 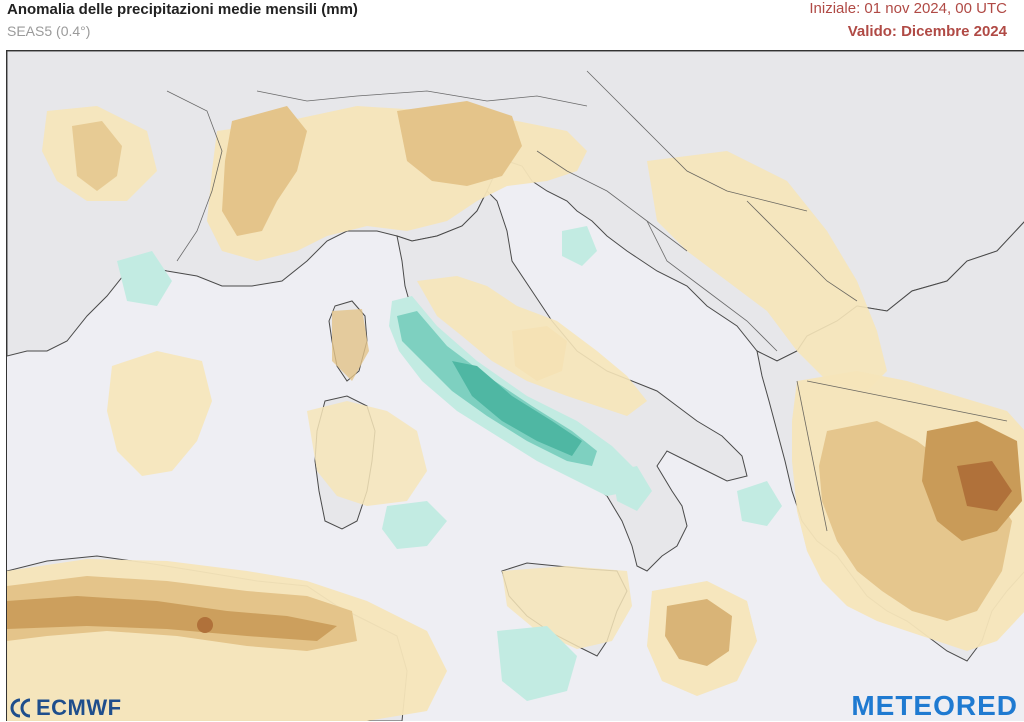 What do you see at coordinates (927, 31) in the screenshot?
I see `valid-period: Valido: Dicembre 2024` at bounding box center [927, 31].